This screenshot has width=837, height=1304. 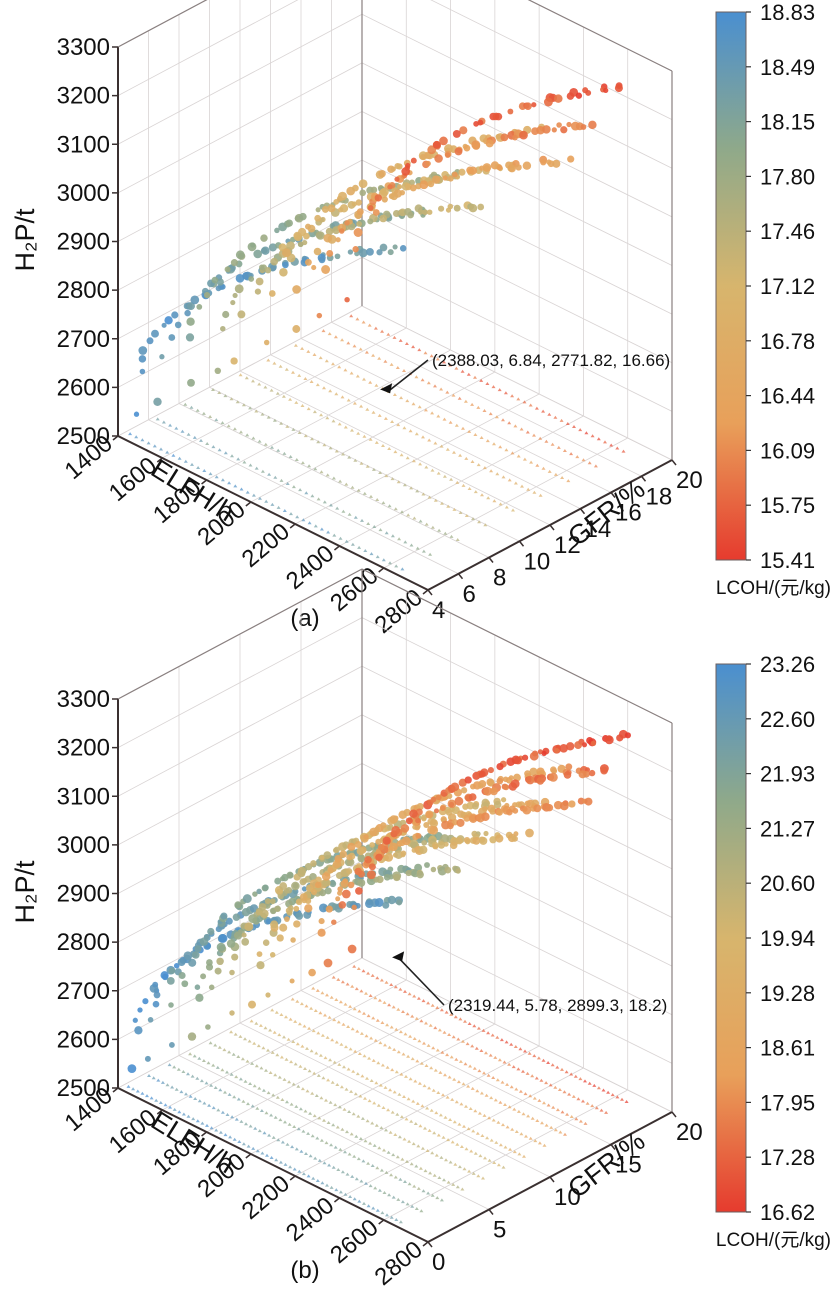 What do you see at coordinates (266, 545) in the screenshot?
I see `x-tick-label: 2200` at bounding box center [266, 545].